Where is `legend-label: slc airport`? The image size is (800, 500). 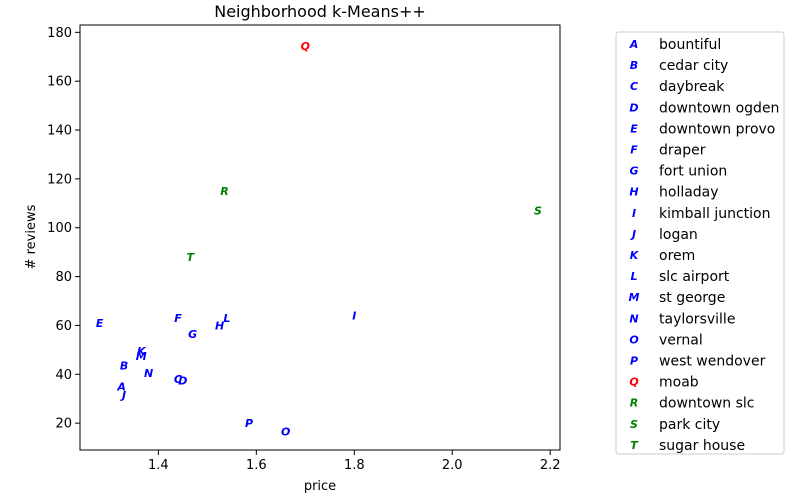 legend-label: slc airport is located at coordinates (694, 277).